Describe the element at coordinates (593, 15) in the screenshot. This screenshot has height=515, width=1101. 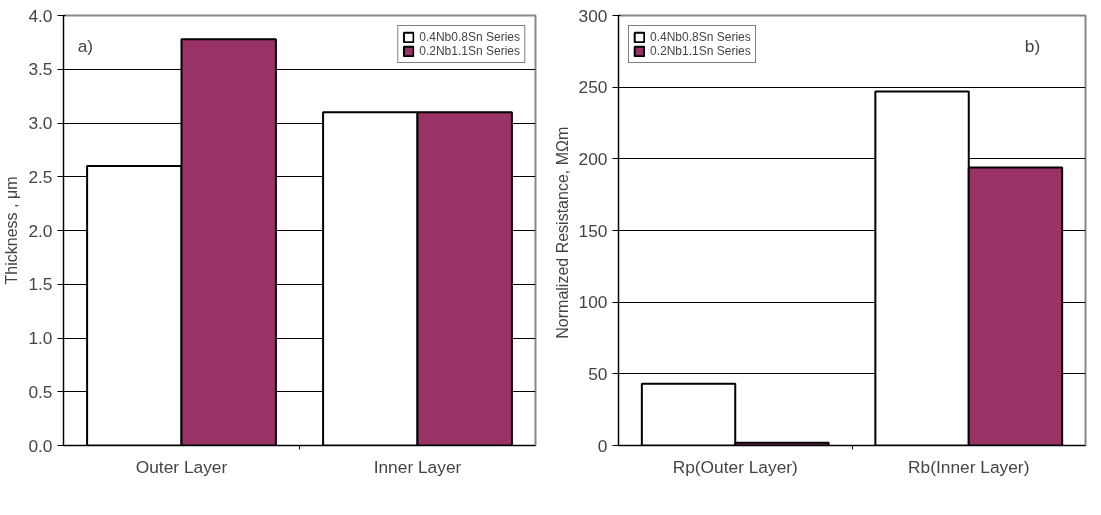
I see `y-tick-label: 300` at that location.